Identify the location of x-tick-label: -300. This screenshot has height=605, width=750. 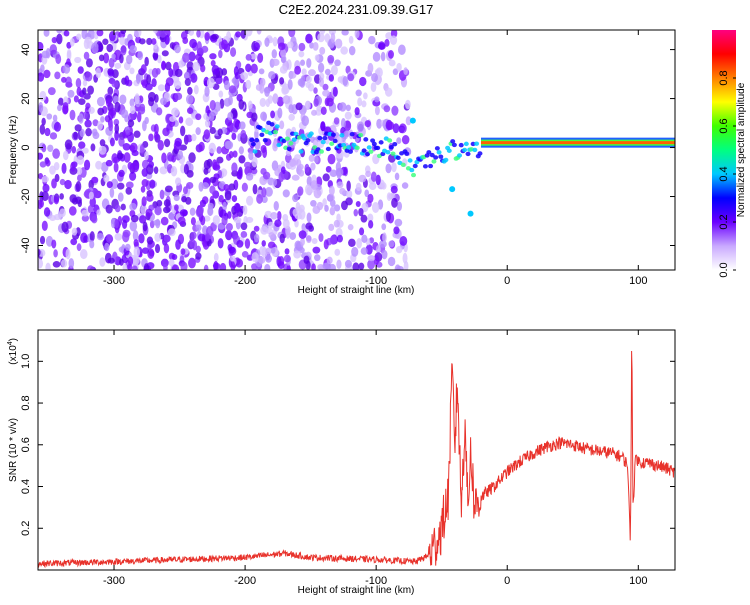
(114, 581).